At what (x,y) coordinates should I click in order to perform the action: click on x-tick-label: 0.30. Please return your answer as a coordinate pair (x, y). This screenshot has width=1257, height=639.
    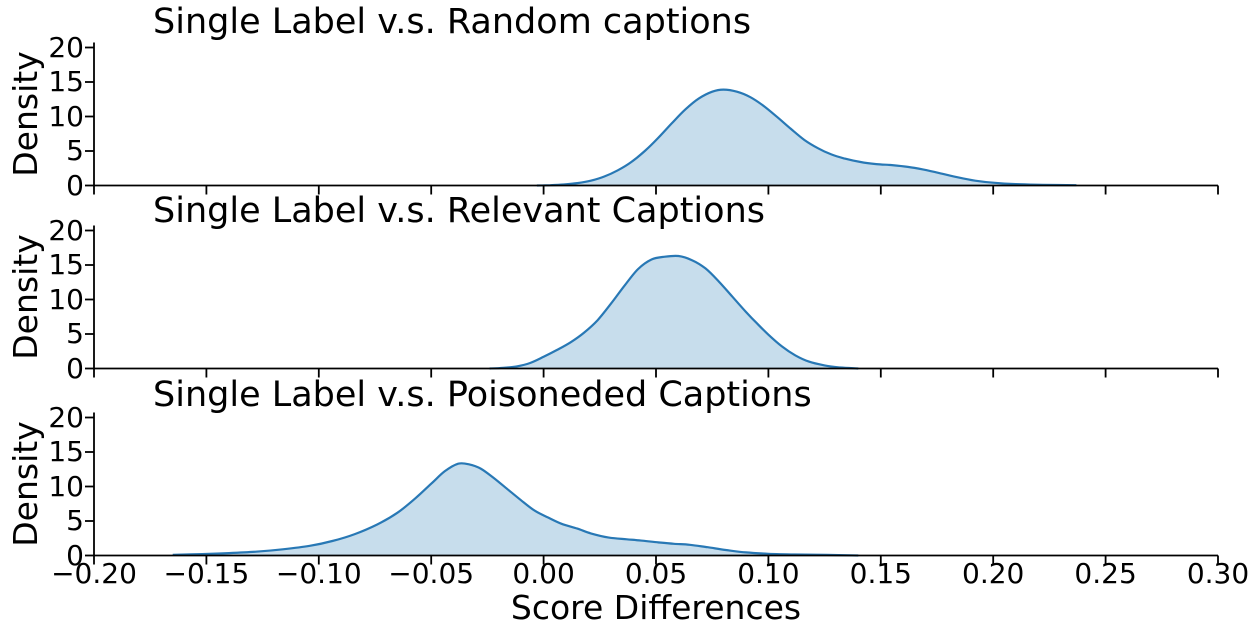
    Looking at the image, I should click on (1218, 573).